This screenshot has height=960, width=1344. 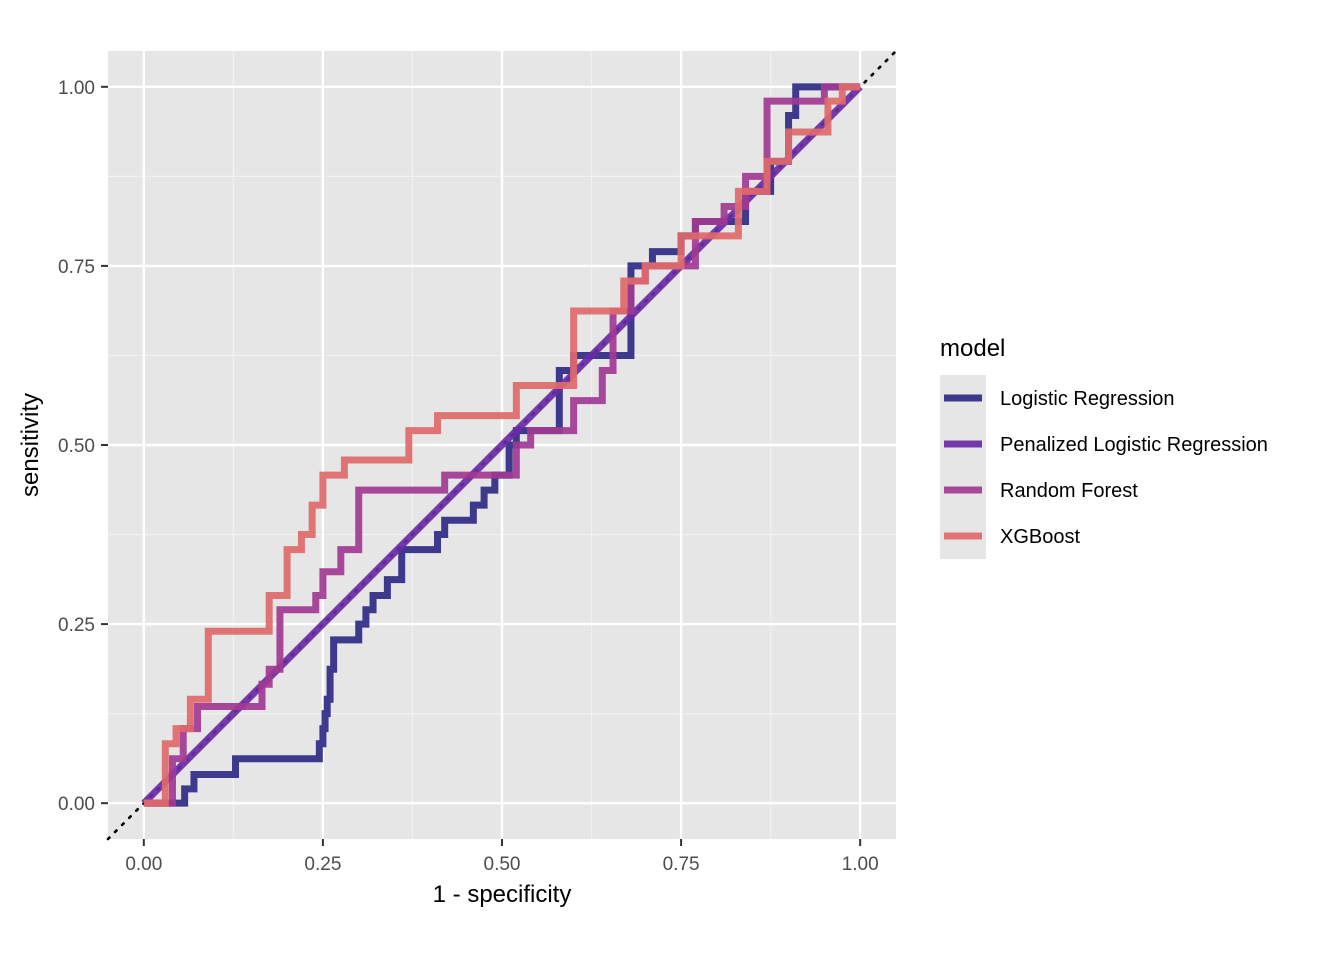 I want to click on y-axis-ticks: 0.00 0.25 0.50 0.75 1.00, so click(x=83, y=446).